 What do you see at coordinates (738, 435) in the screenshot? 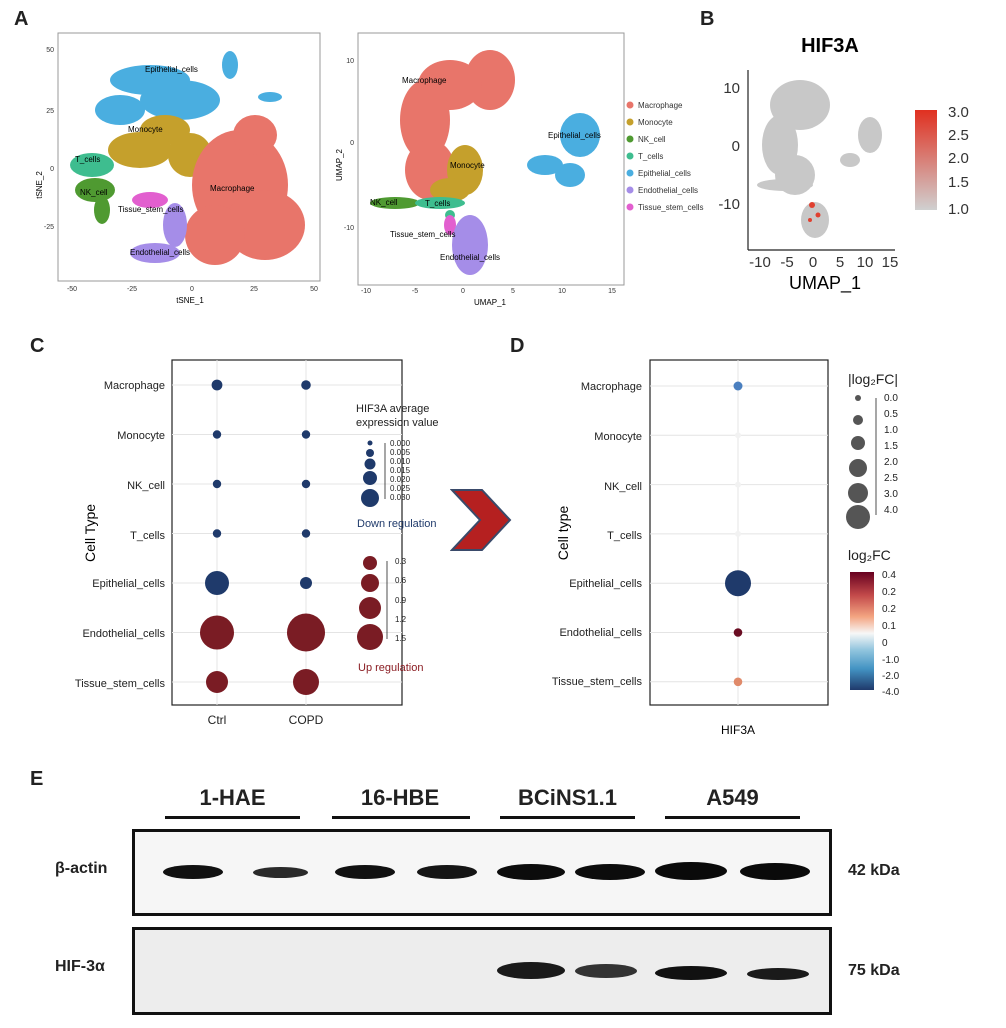
I see `dot-hif3a-monocyte` at bounding box center [738, 435].